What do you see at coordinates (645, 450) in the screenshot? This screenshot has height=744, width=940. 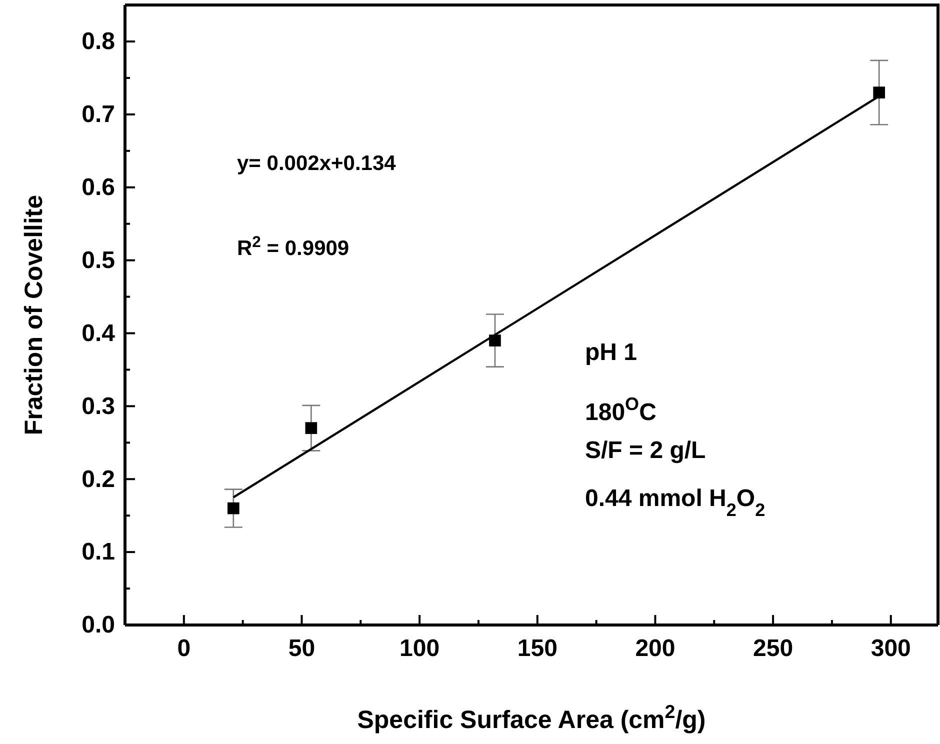 I see `annotation: S/F = 2 g/L` at bounding box center [645, 450].